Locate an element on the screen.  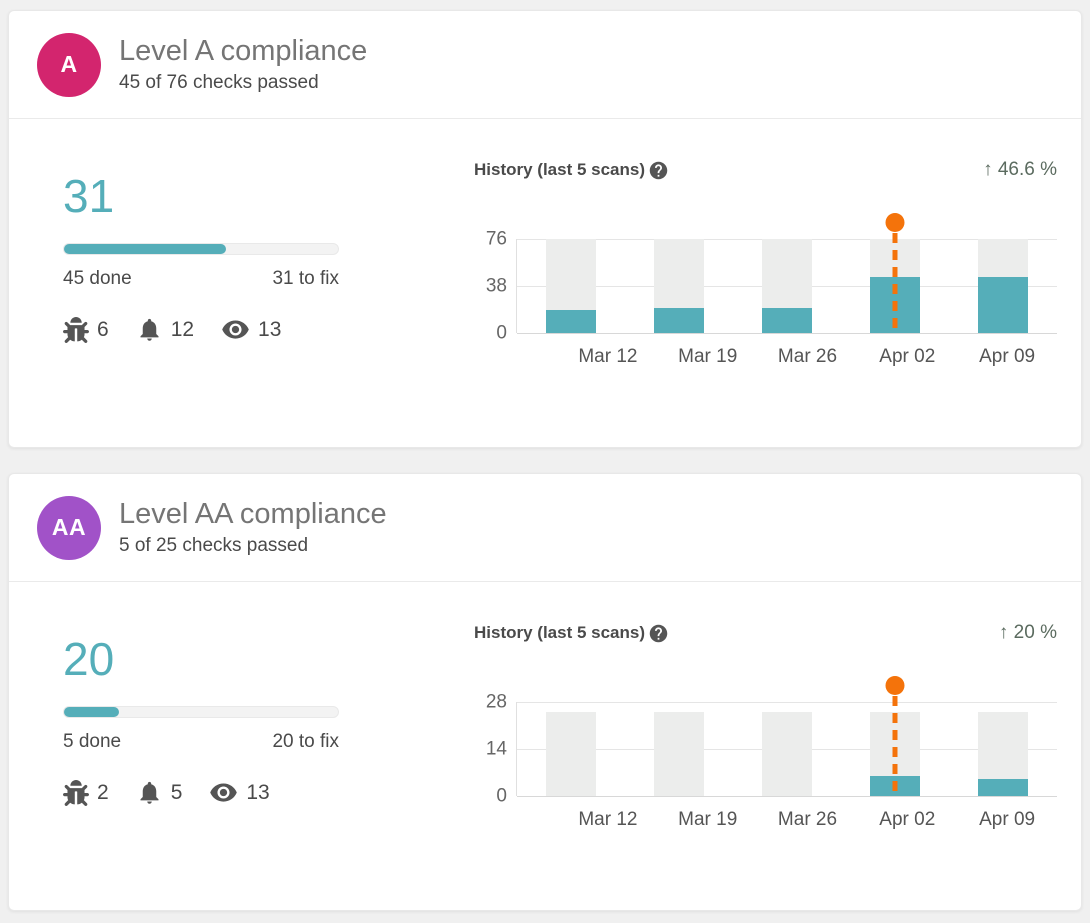
error-count: 6 is located at coordinates (86, 329).